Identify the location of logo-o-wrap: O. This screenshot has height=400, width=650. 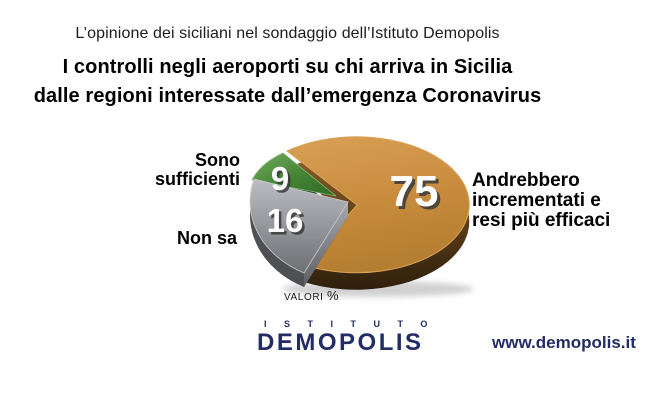
(328, 343).